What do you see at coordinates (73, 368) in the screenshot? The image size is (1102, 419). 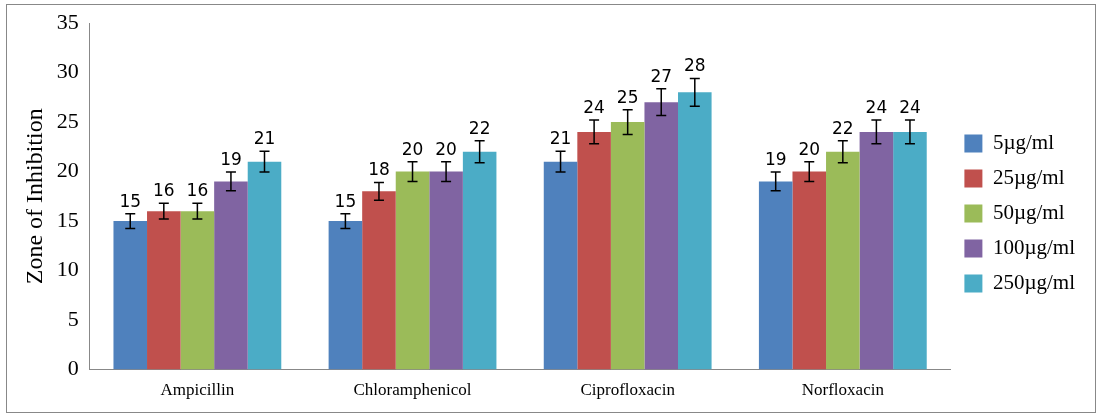 I see `y-tick-label: 0` at bounding box center [73, 368].